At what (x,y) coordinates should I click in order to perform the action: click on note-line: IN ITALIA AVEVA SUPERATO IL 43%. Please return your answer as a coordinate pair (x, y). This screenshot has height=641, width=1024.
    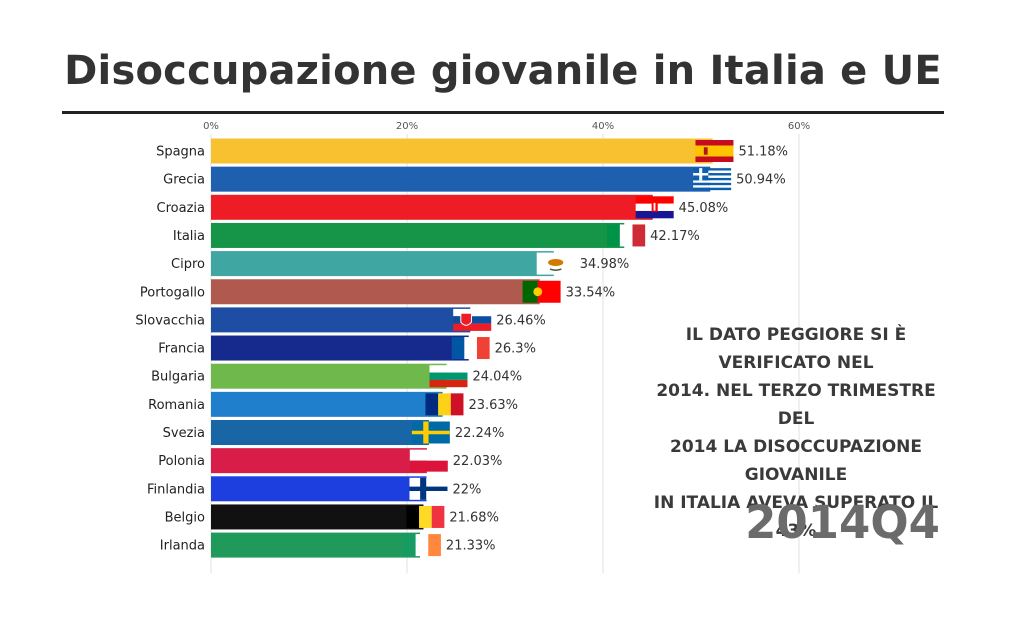
    Looking at the image, I should click on (796, 517).